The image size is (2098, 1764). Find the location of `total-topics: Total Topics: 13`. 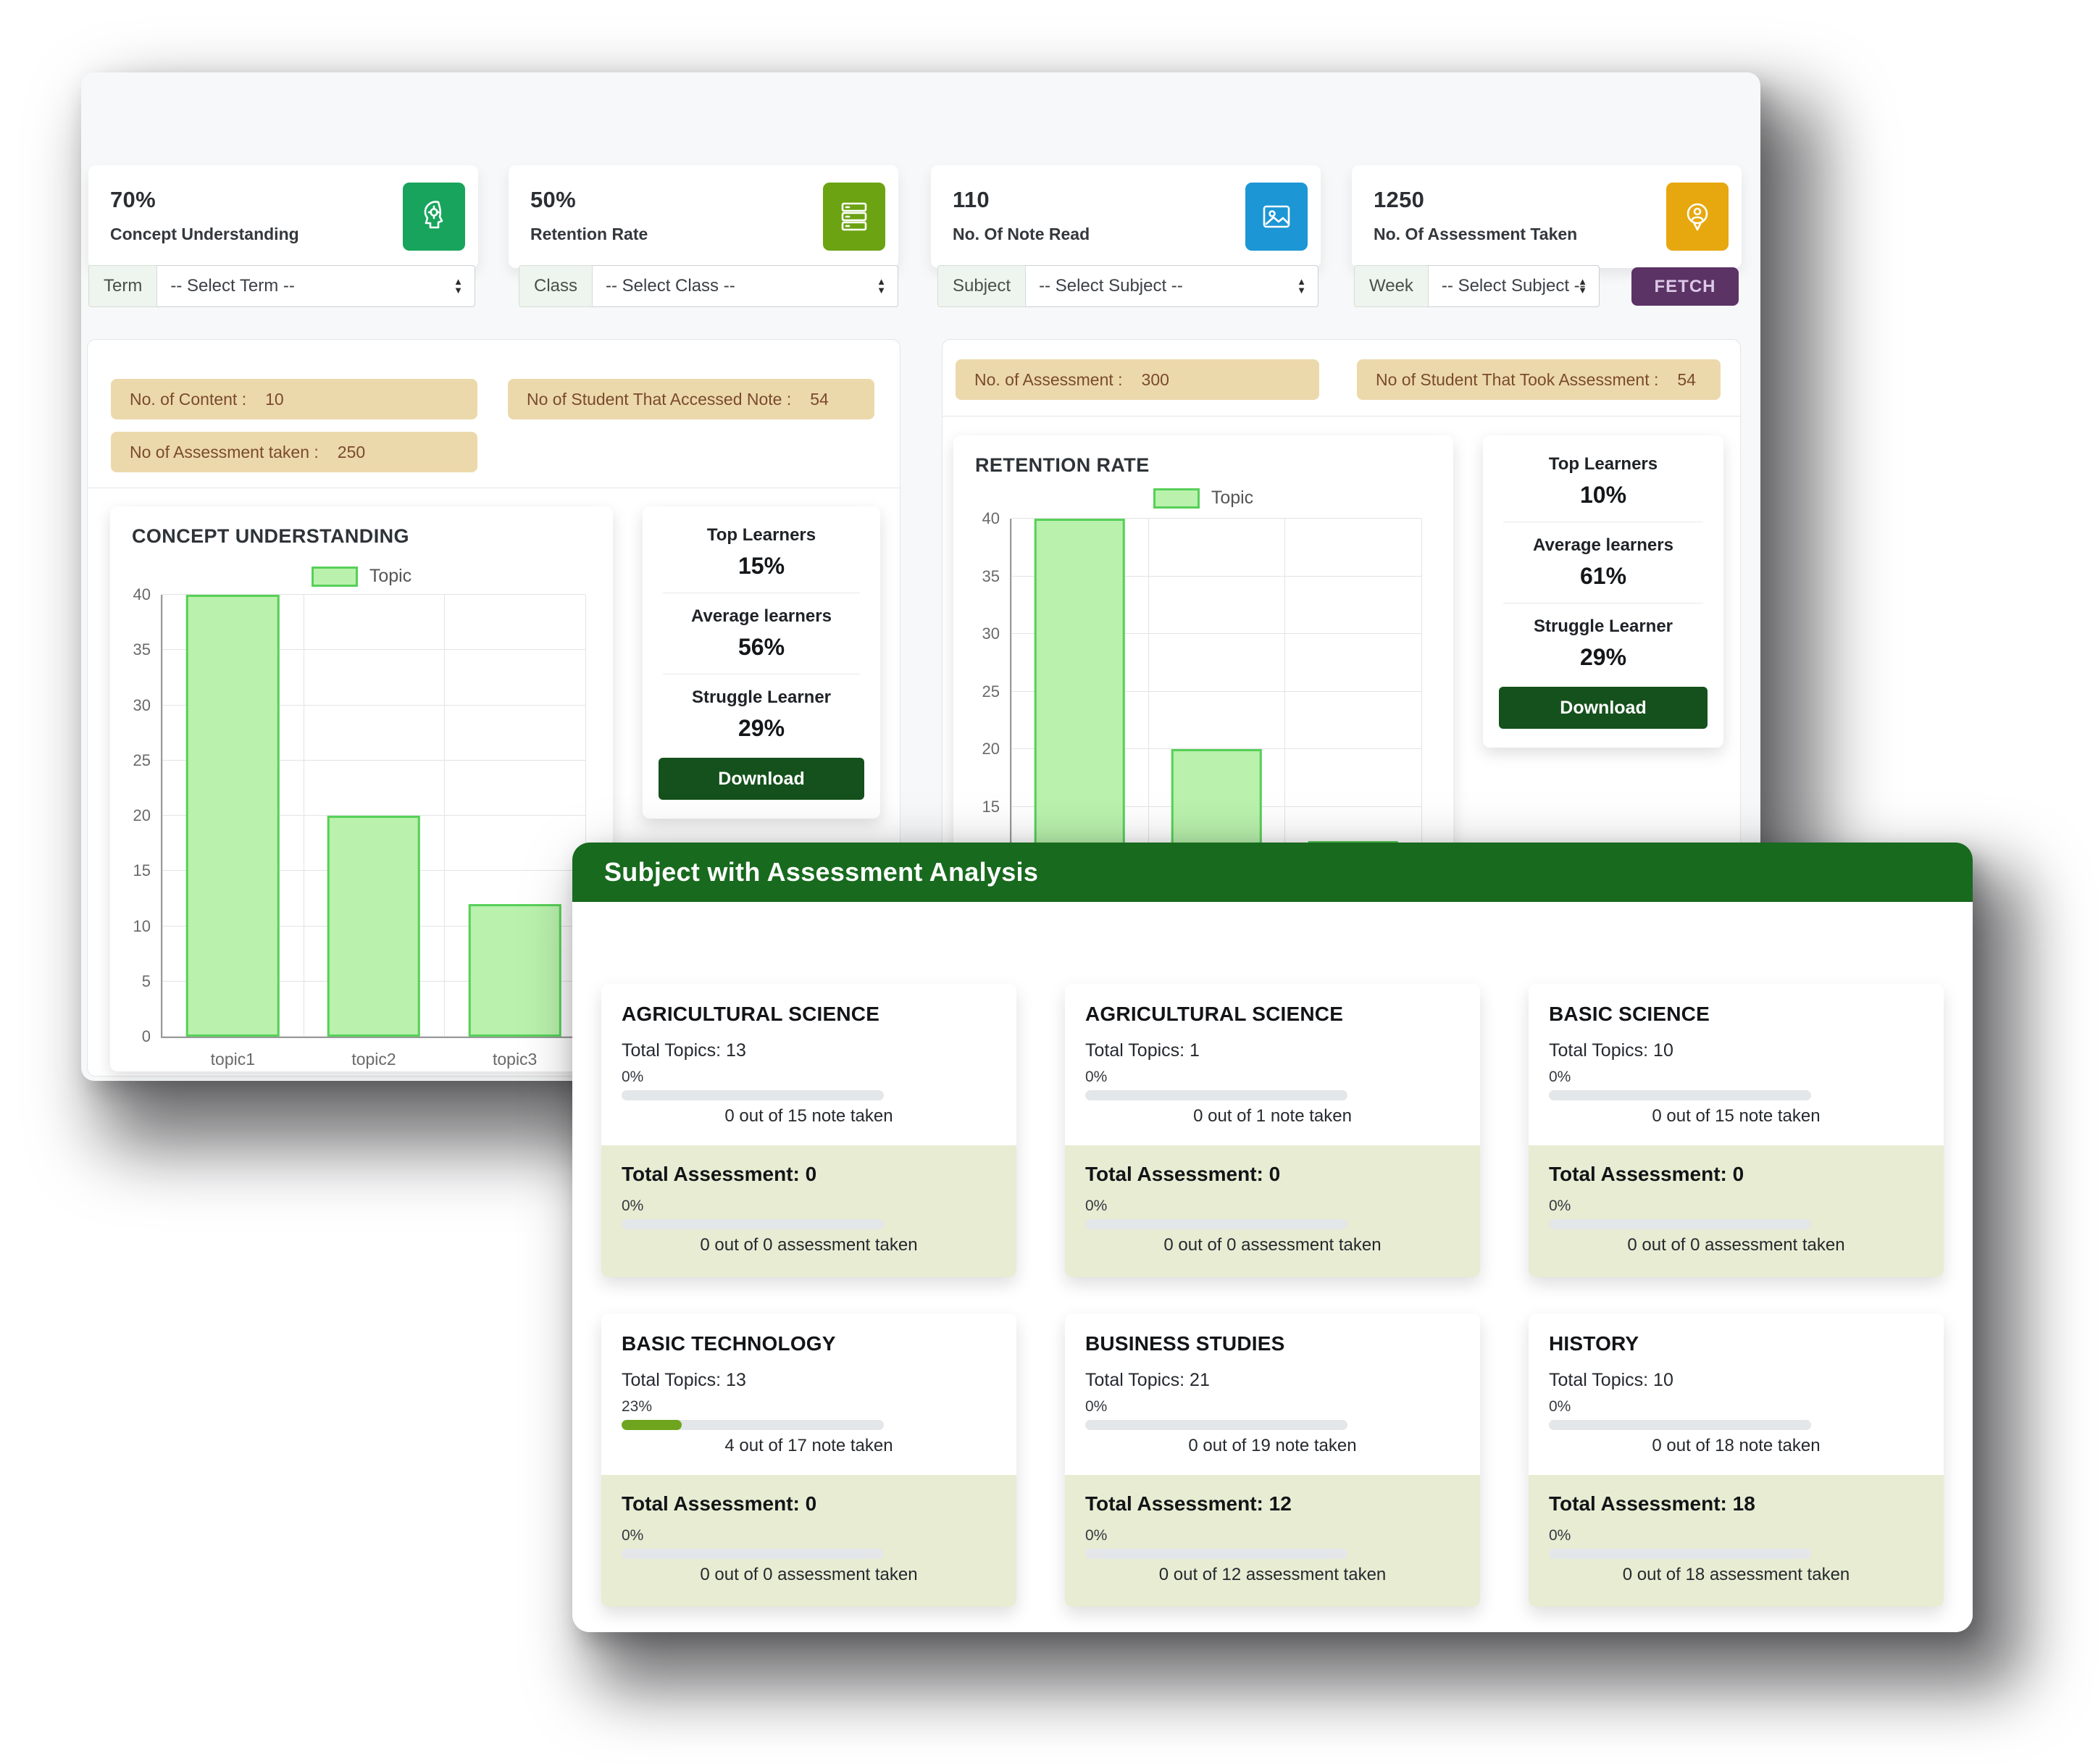

total-topics: Total Topics: 13 is located at coordinates (684, 1380).